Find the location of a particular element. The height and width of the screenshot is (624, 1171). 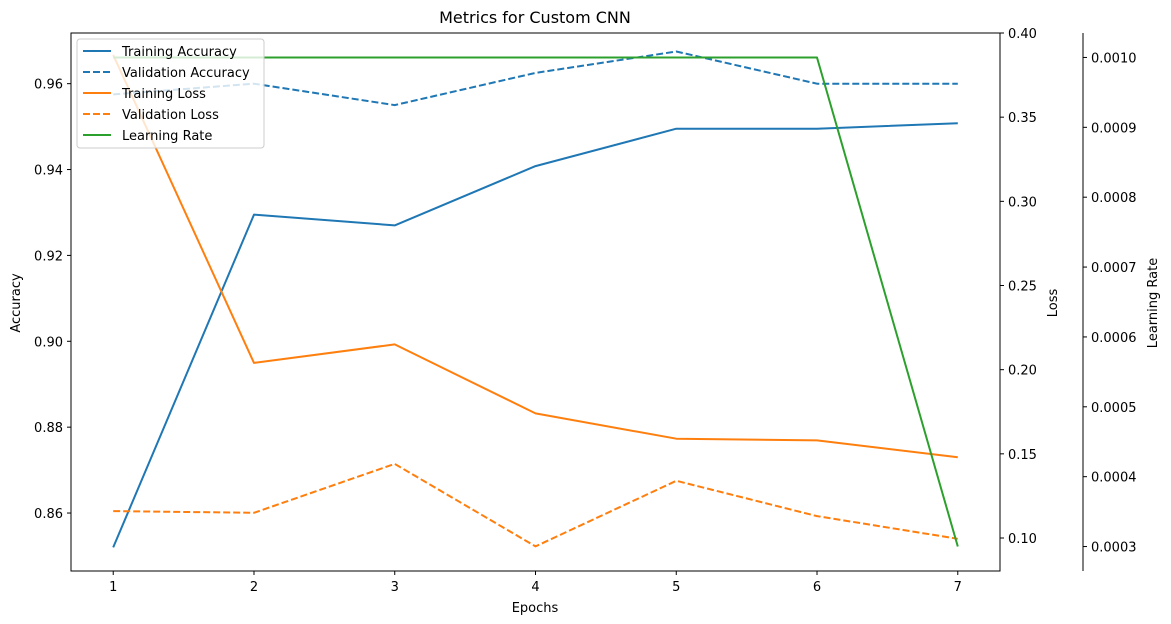

legend-box is located at coordinates (170, 93).